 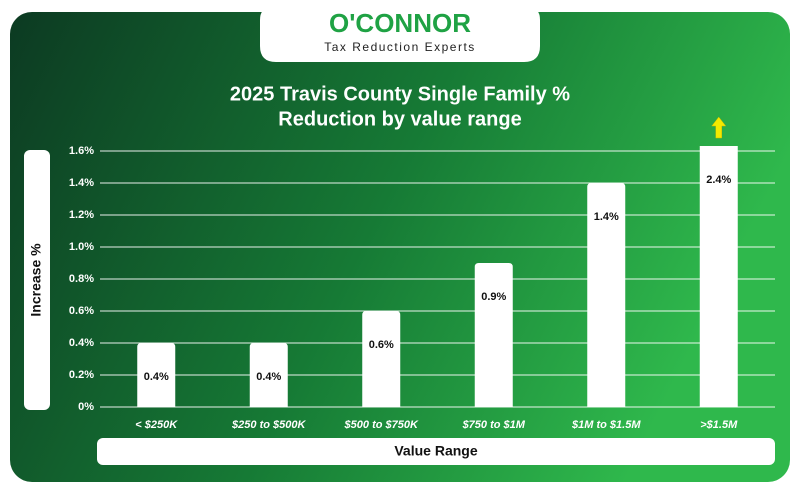 I want to click on y-label-pill, so click(x=37, y=280).